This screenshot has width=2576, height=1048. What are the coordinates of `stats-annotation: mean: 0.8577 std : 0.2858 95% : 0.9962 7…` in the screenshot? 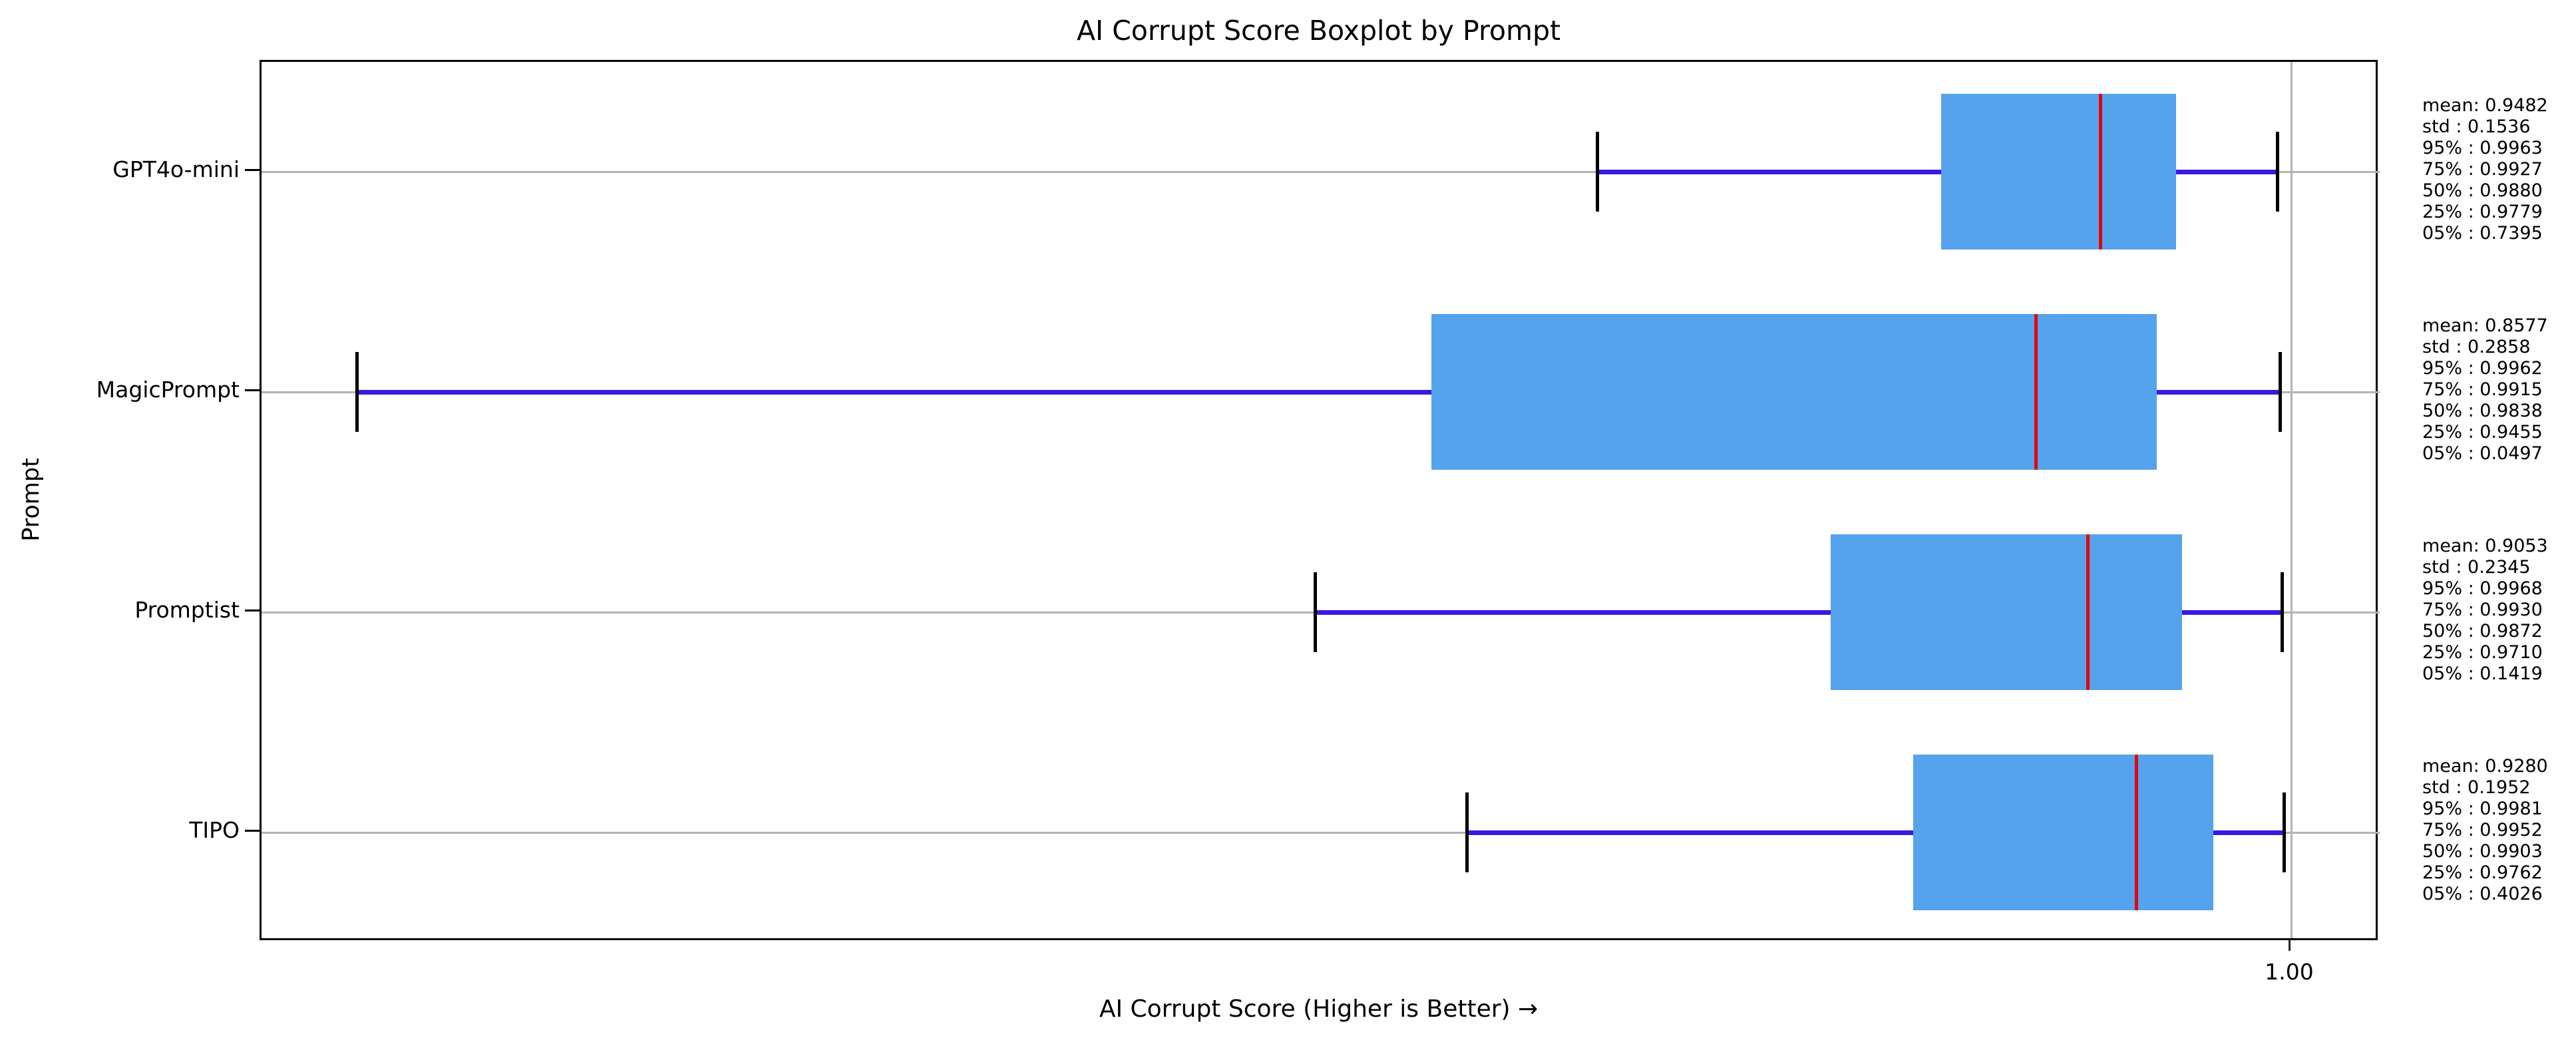 It's located at (2485, 389).